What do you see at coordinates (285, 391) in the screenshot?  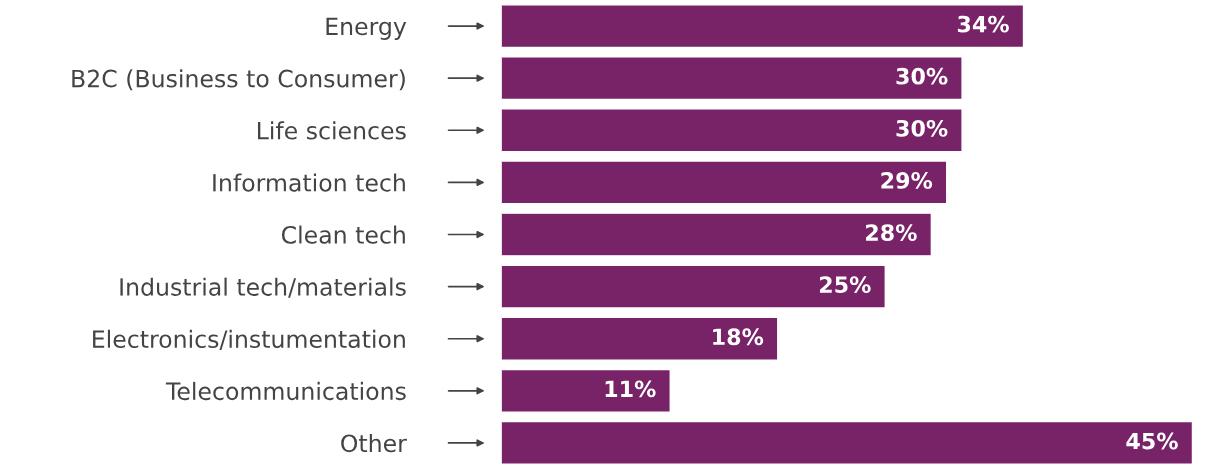 I see `y-tick-label: Telecommunications` at bounding box center [285, 391].